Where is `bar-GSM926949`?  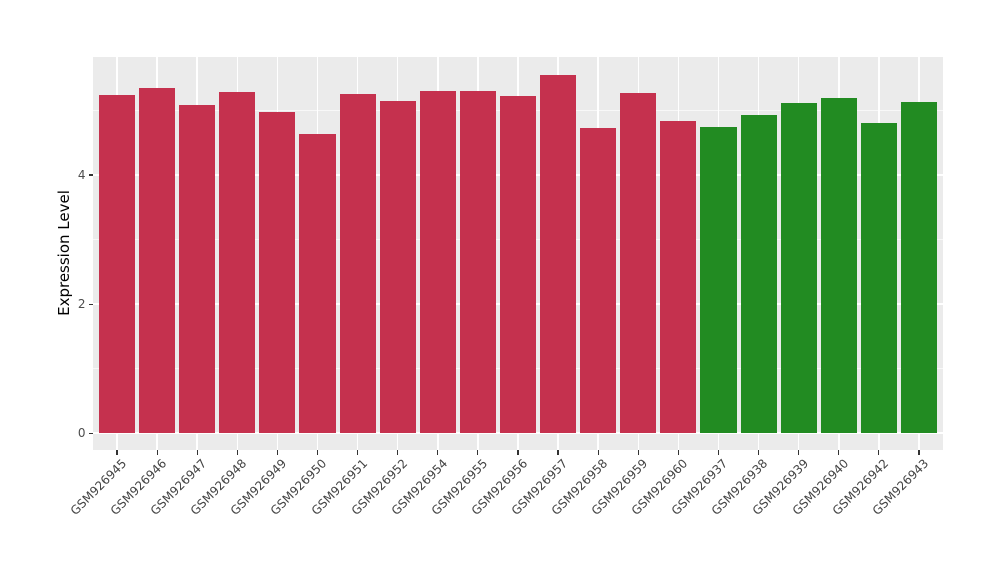
bar-GSM926949 is located at coordinates (277, 273).